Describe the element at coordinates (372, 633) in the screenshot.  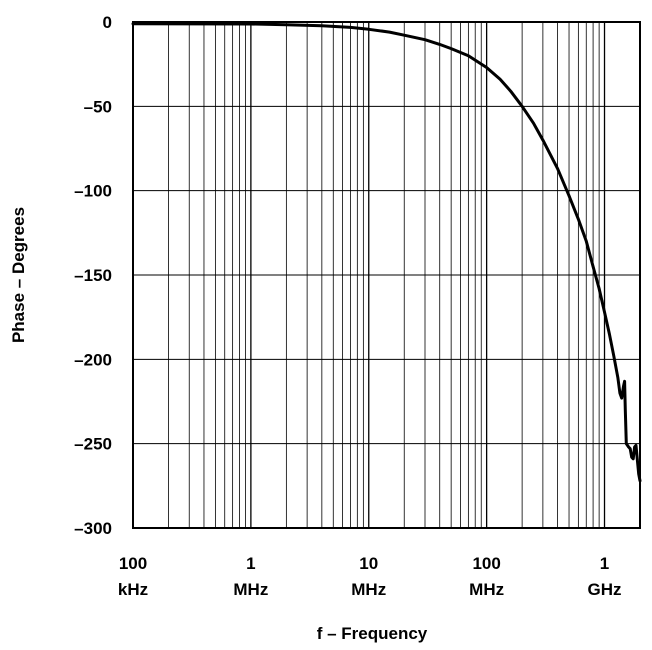
I see `x-axis-label: f – Frequency` at that location.